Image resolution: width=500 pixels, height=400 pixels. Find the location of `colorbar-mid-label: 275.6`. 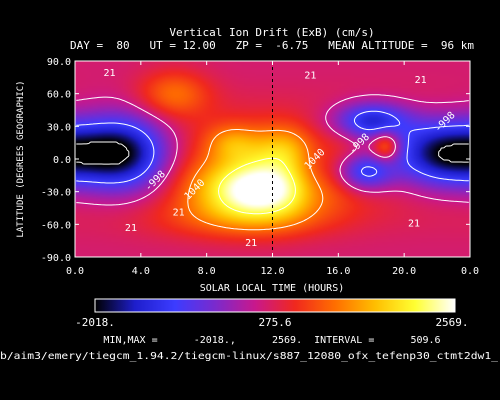

colorbar-mid-label: 275.6 is located at coordinates (274, 322).